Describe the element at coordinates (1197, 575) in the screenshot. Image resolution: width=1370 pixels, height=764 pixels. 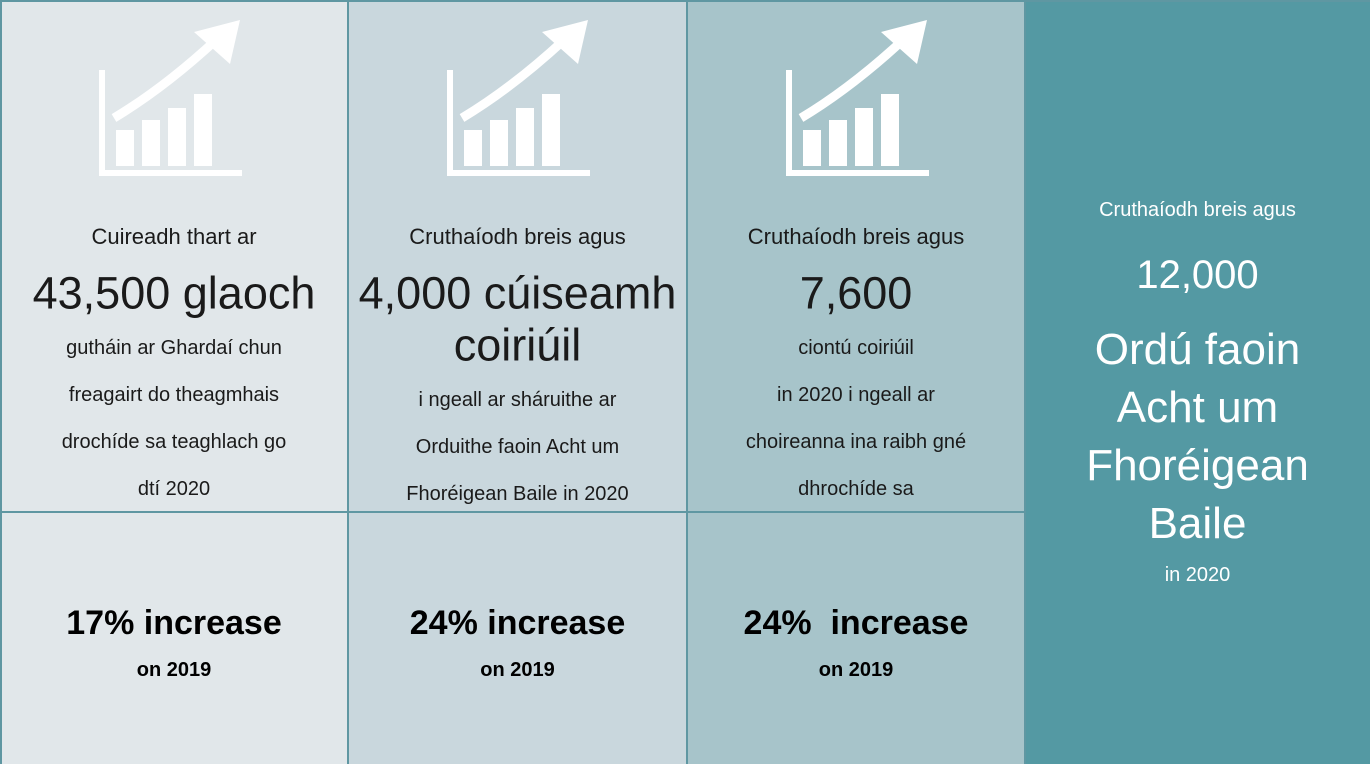
I see `note: in 2020` at that location.